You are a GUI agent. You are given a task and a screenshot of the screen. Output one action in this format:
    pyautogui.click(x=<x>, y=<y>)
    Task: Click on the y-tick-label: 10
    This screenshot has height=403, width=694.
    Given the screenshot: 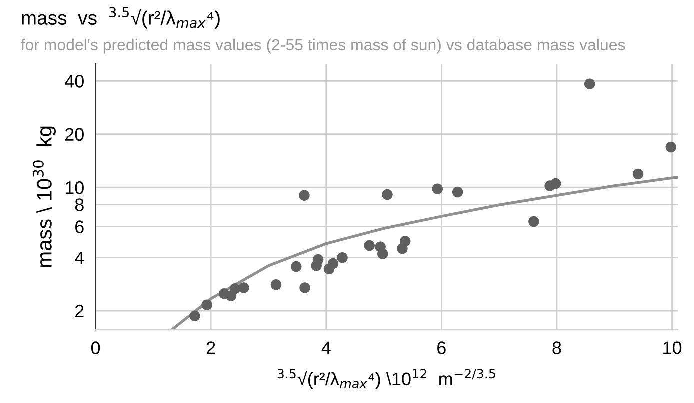 What is the action you would take?
    pyautogui.click(x=75, y=187)
    